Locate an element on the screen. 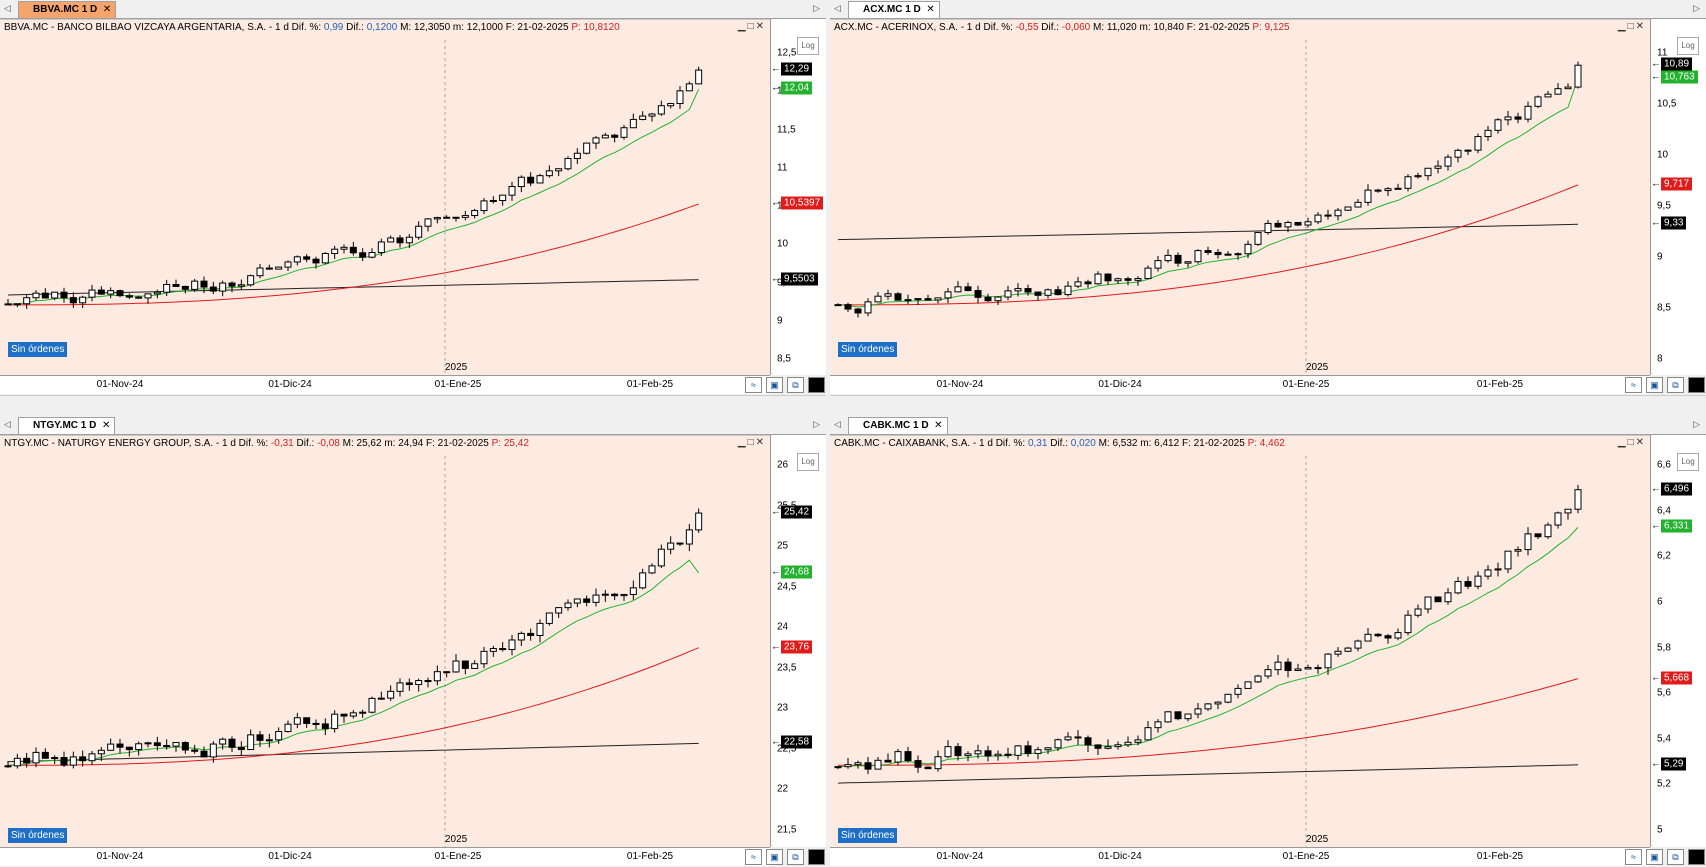 The image size is (1706, 867). x-tick-label: 01-Nov-24 is located at coordinates (960, 384).